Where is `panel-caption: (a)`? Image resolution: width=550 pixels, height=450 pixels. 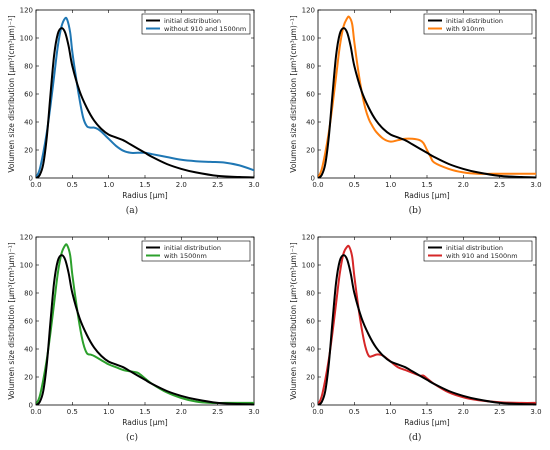
panel-caption: (a) is located at coordinates (132, 210).